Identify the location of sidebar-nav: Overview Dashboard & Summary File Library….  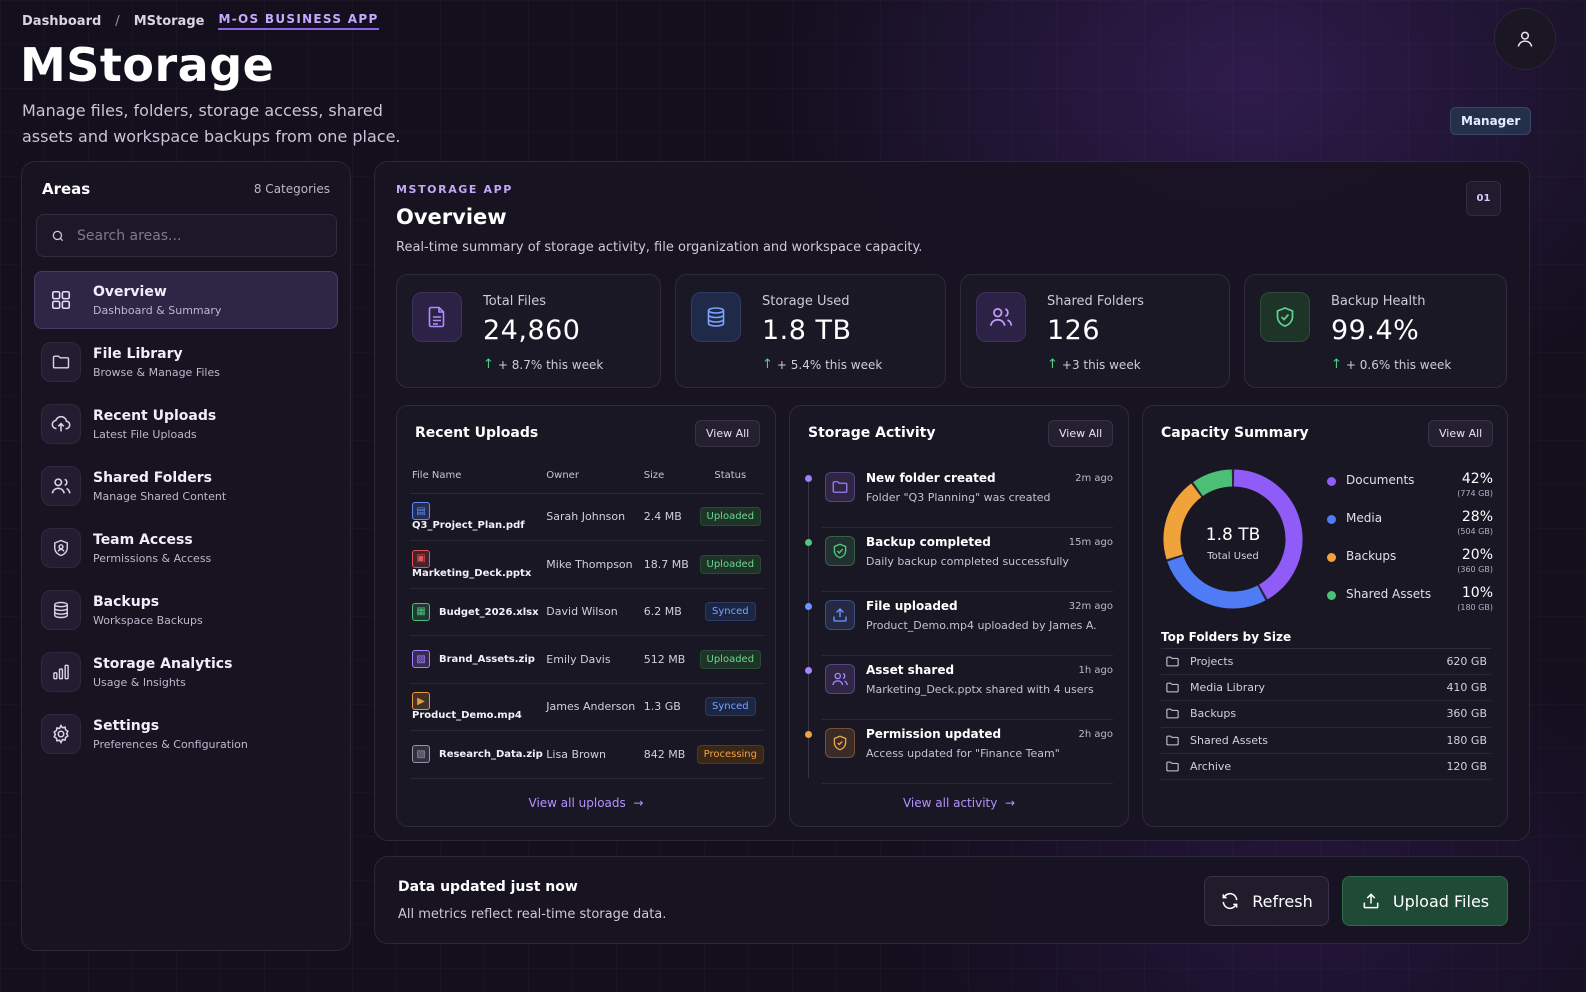
(186, 519).